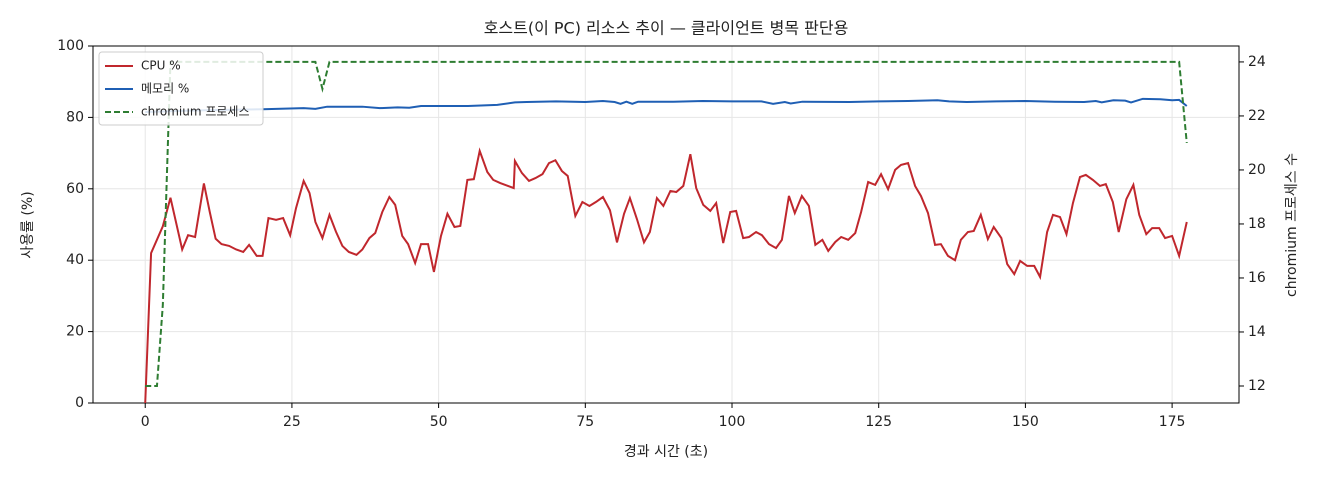 The height and width of the screenshot is (484, 1320). What do you see at coordinates (1257, 170) in the screenshot?
I see `y2-tick-label: 20` at bounding box center [1257, 170].